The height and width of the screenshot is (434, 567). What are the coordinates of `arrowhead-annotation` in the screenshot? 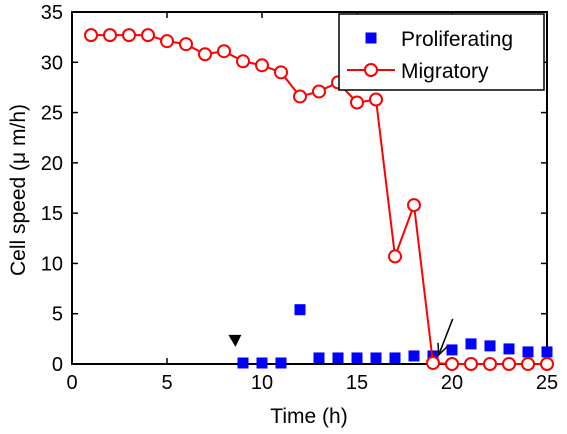 It's located at (235, 340).